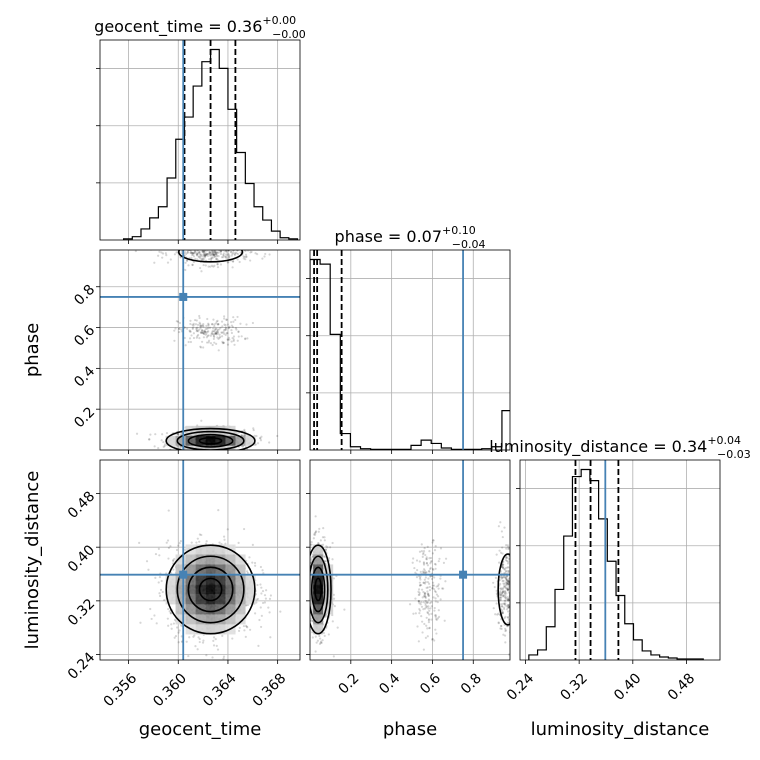  I want to click on axes-frame, so click(200, 350).